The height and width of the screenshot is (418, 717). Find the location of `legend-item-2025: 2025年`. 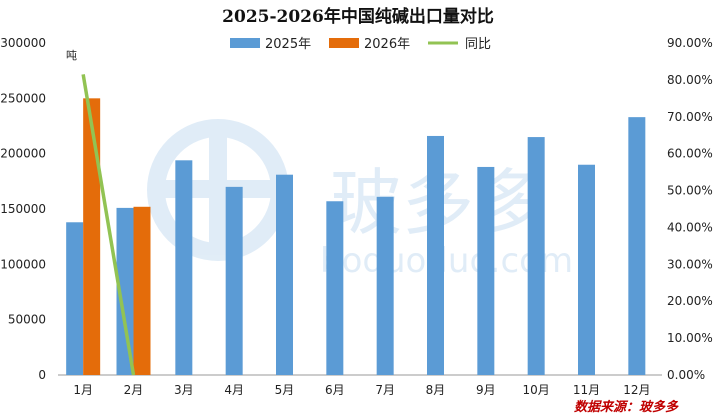

legend-item-2025: 2025年 is located at coordinates (270, 44).